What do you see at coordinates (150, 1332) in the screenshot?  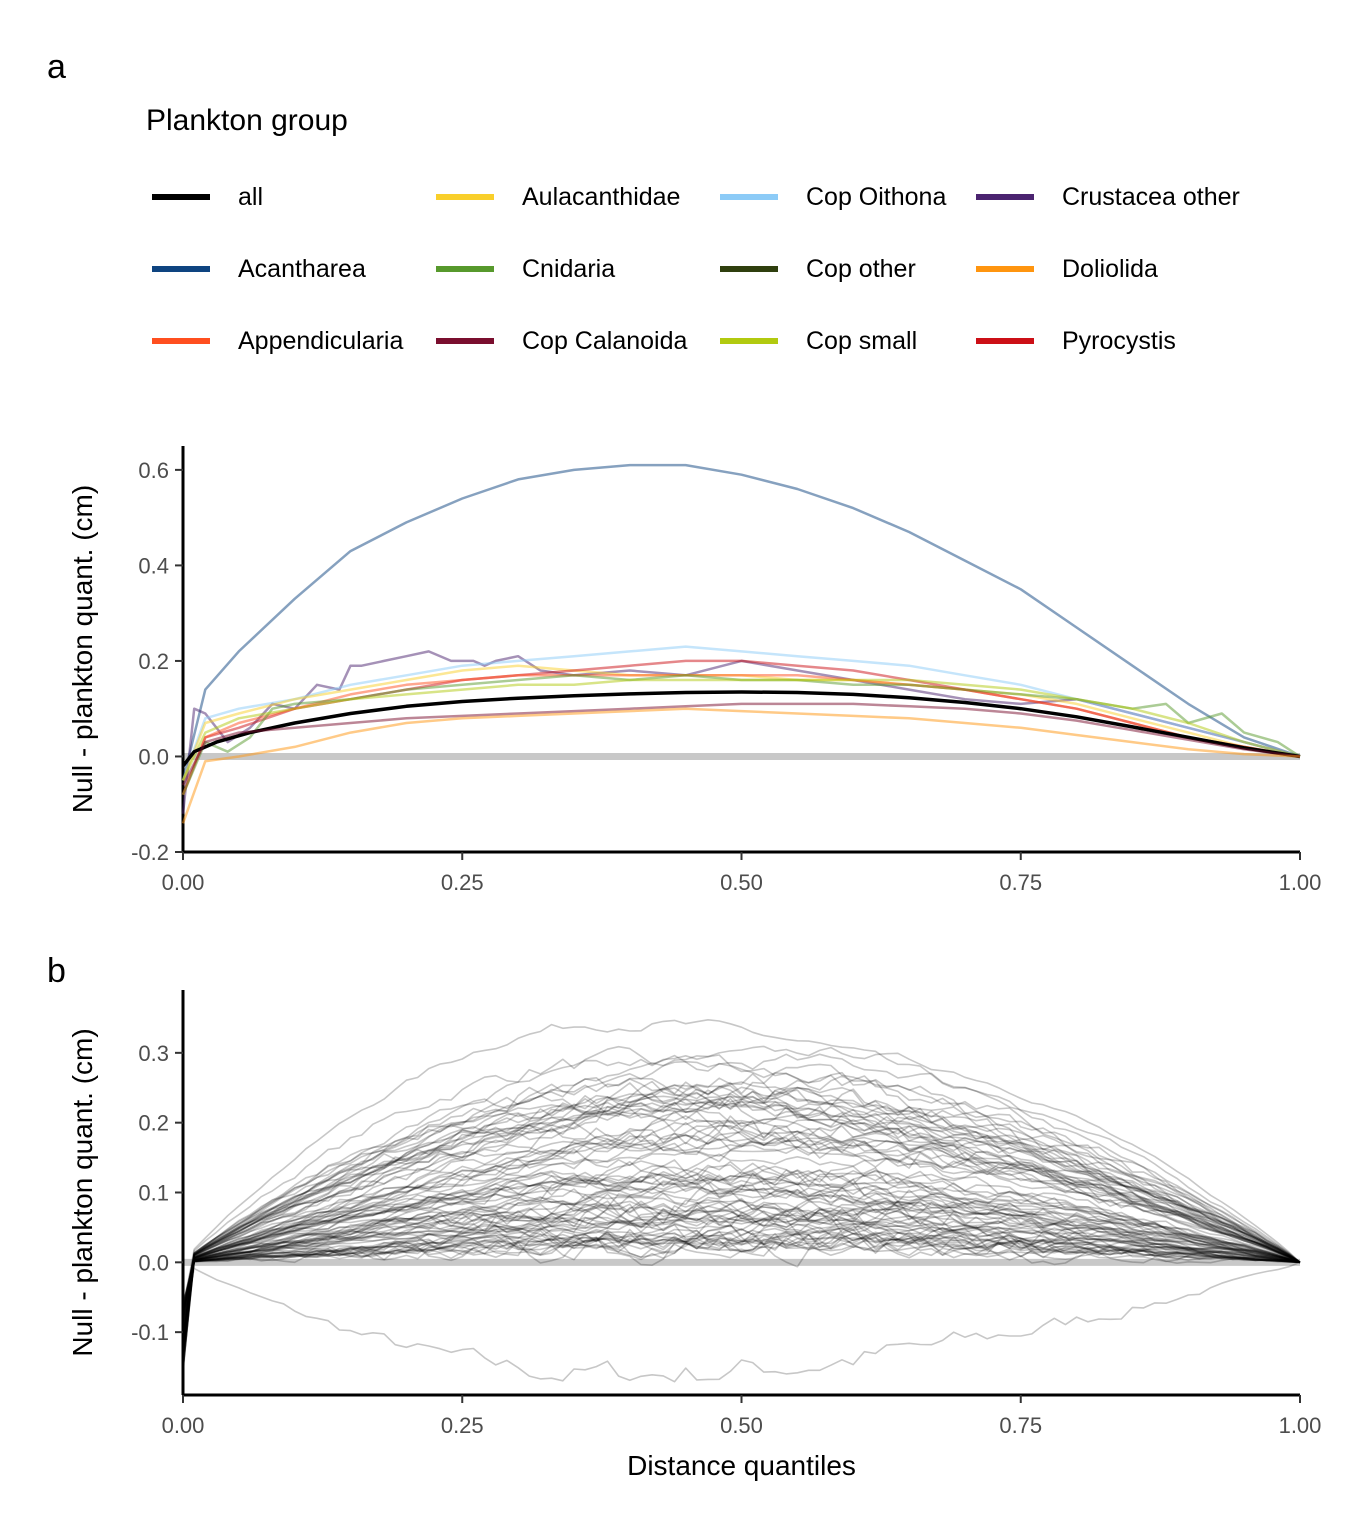 I see `y-tick-label-b: -0.1` at bounding box center [150, 1332].